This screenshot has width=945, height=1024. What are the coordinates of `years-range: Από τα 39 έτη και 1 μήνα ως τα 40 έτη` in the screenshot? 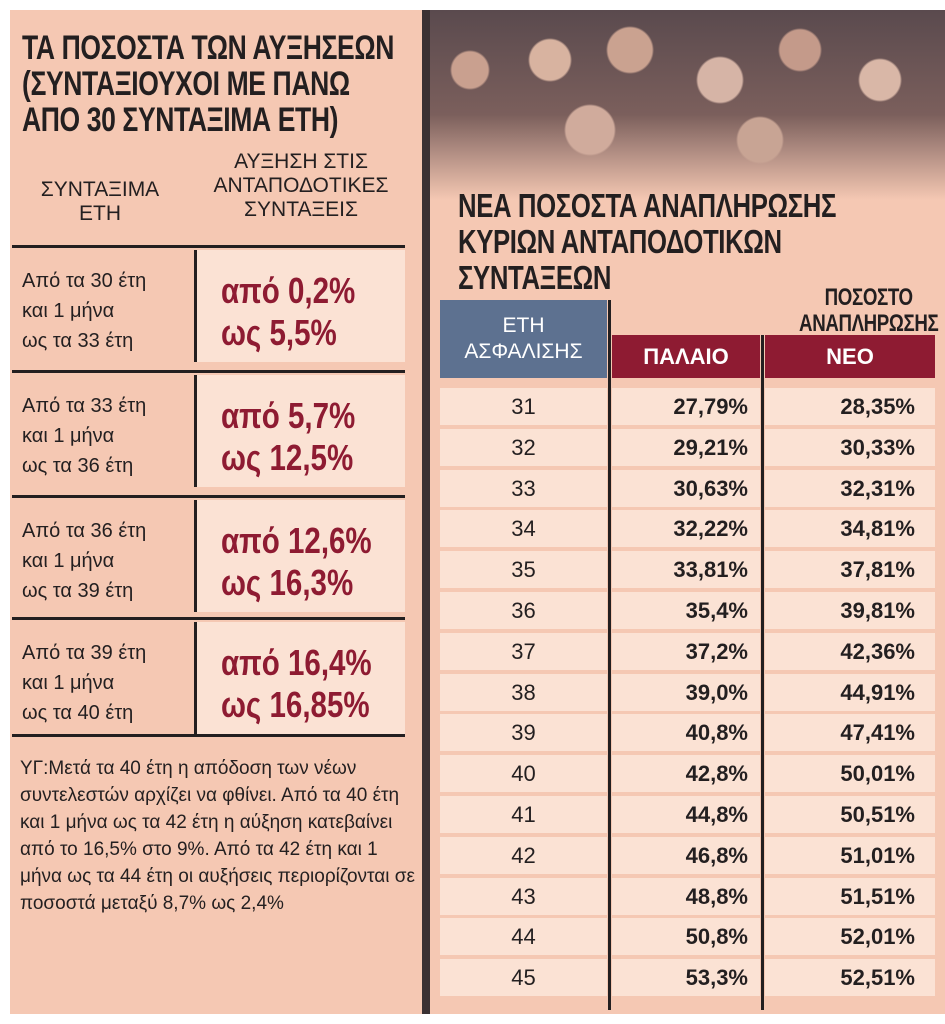 It's located at (107, 683).